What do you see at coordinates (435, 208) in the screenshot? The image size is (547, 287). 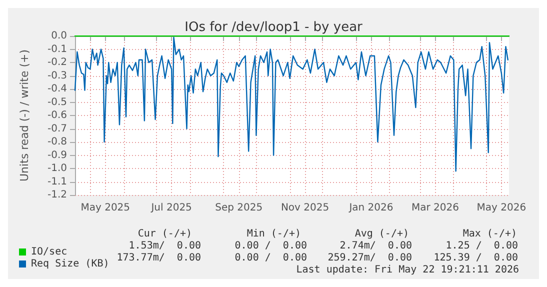 I see `x-tick-label: Mar 2026` at bounding box center [435, 208].